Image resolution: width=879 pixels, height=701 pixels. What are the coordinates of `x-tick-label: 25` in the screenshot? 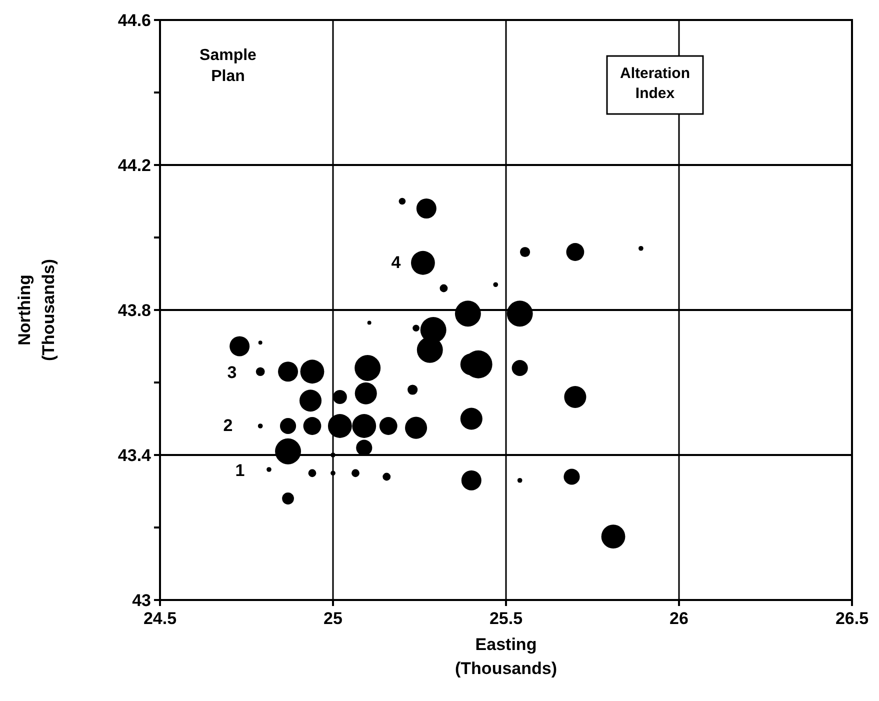 It's located at (333, 618).